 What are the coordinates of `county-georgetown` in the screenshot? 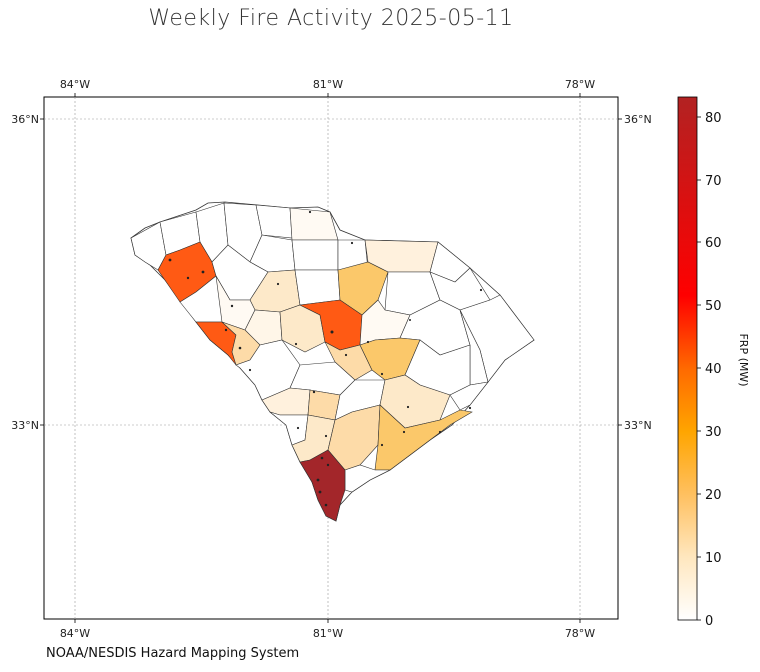 It's located at (469, 396).